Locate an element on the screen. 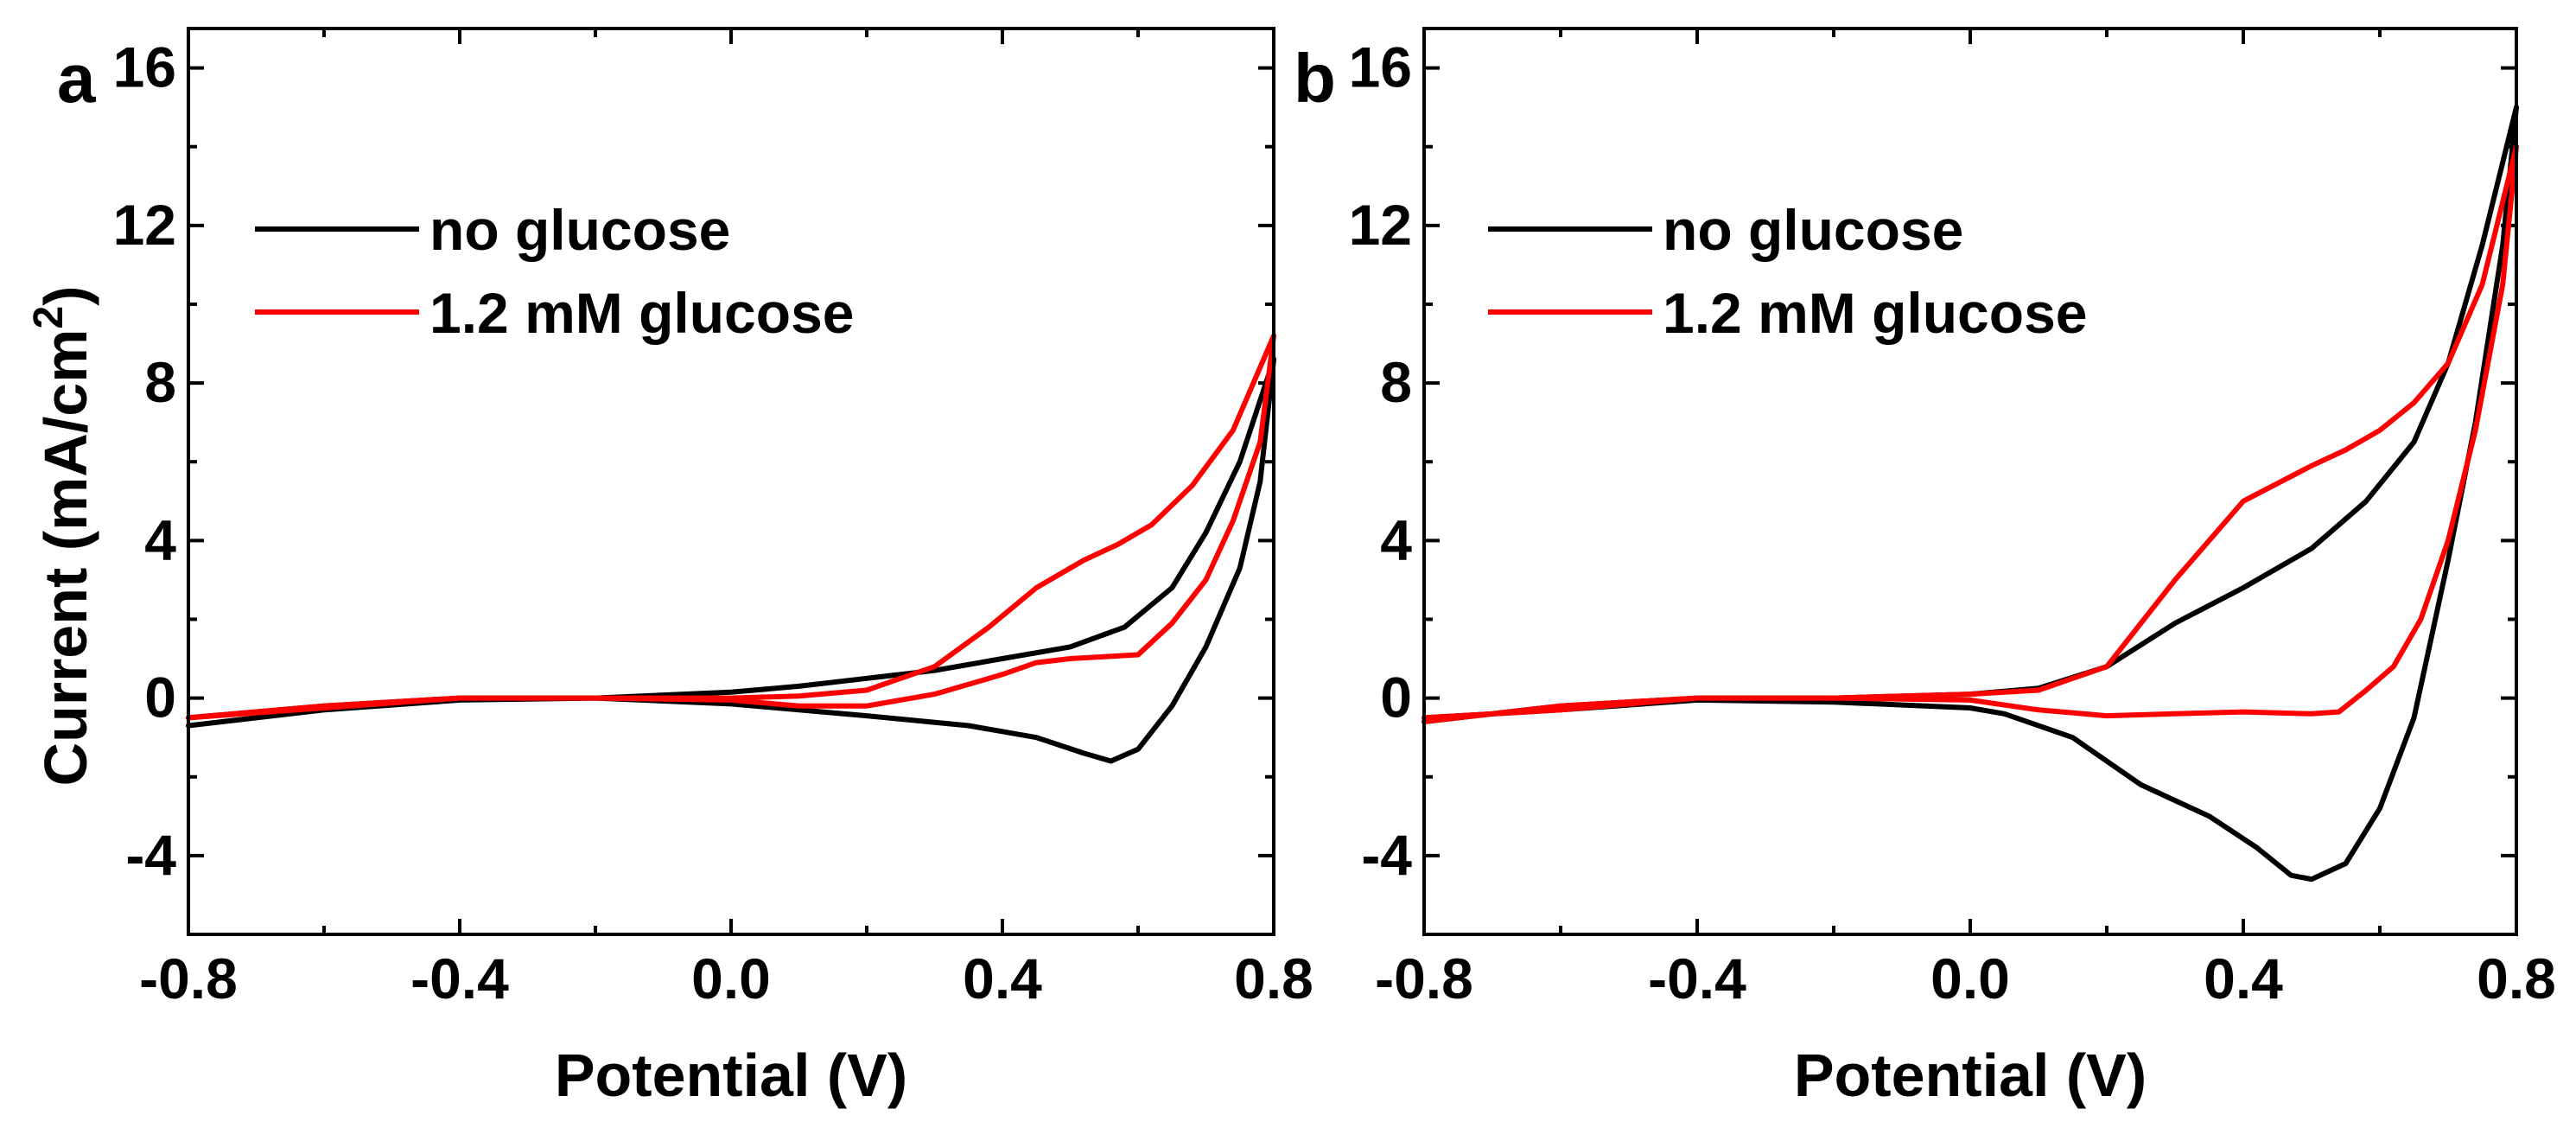  panel-a-ylabel: Current (mA/cm2) is located at coordinates (63, 536).